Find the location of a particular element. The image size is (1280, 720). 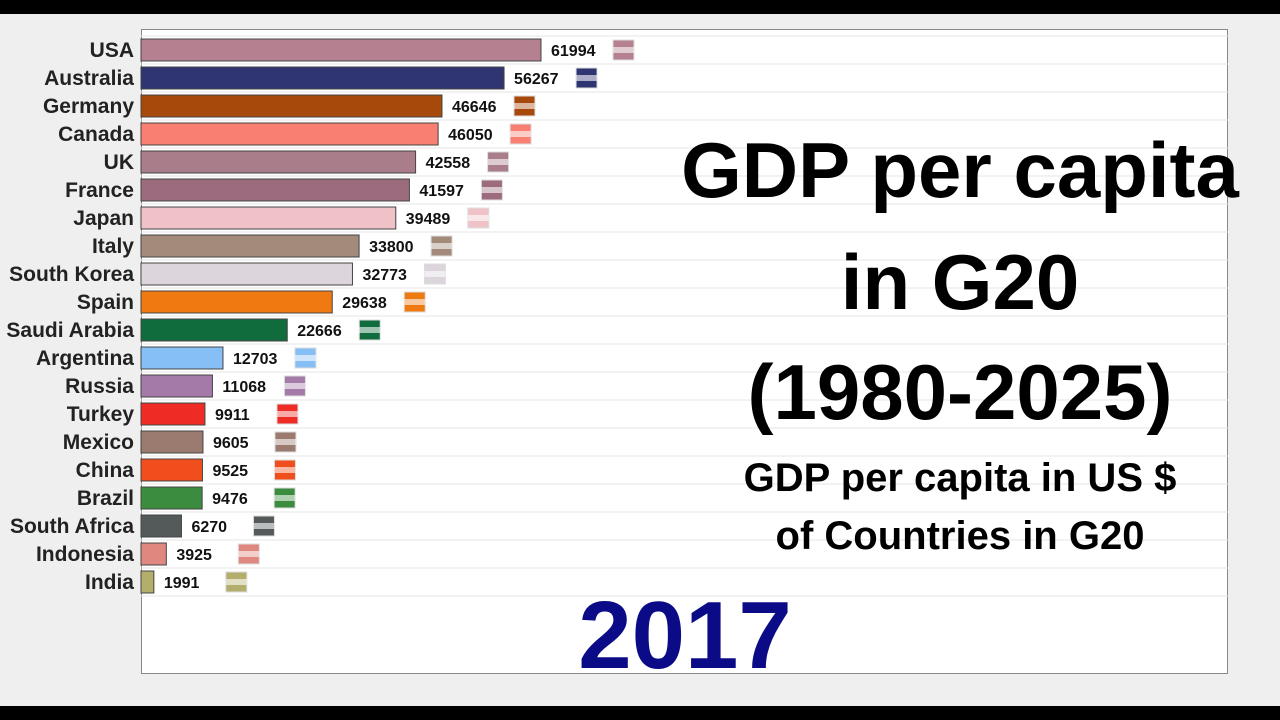

value-label: 9525 is located at coordinates (230, 471).